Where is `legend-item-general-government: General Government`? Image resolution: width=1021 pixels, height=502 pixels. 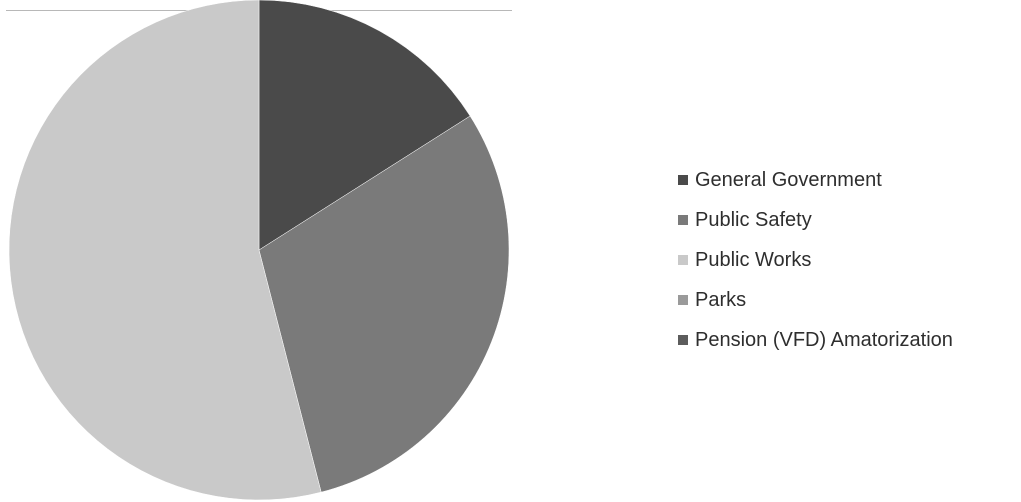
legend-item-general-government: General Government is located at coordinates (848, 180).